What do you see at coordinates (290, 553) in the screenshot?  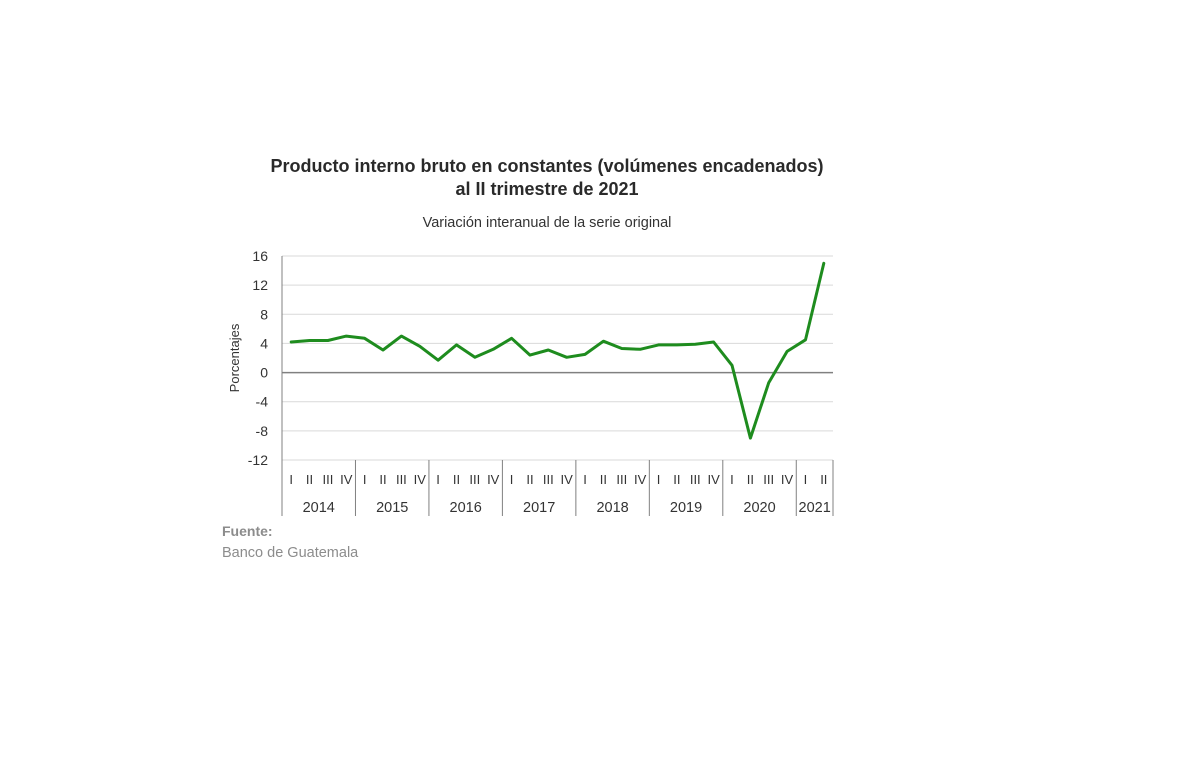 I see `source-value: Banco de Guatemala` at bounding box center [290, 553].